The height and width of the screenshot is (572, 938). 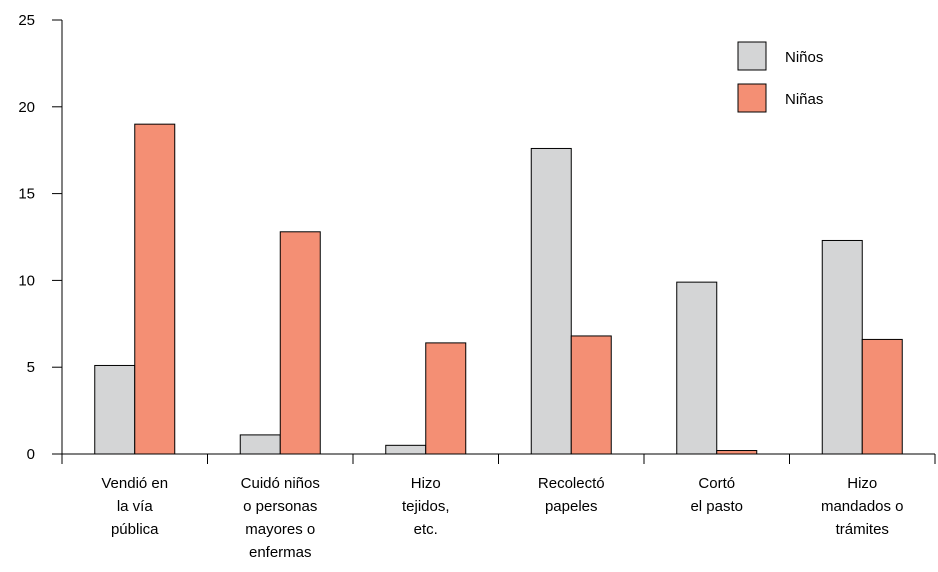 I want to click on legend-swatch-ninos, so click(x=752, y=56).